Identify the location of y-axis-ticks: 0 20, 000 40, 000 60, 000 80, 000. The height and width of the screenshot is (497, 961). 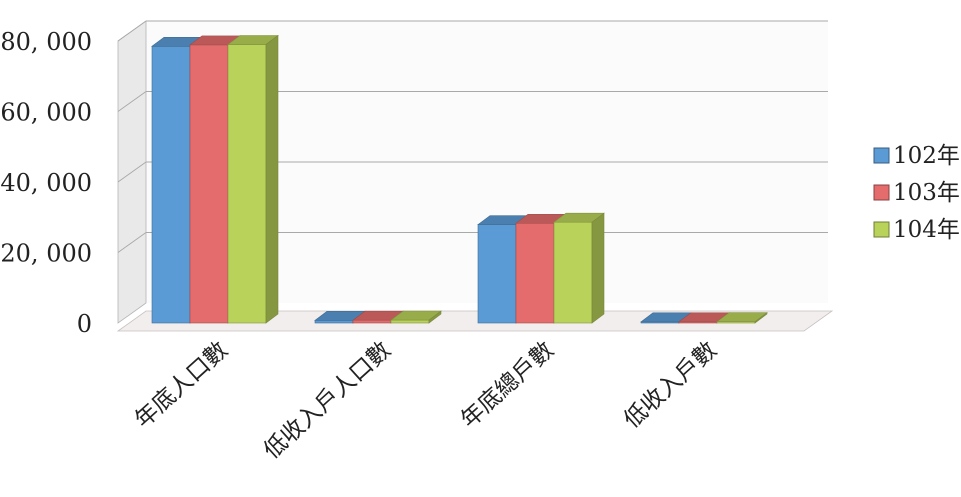
(46, 183).